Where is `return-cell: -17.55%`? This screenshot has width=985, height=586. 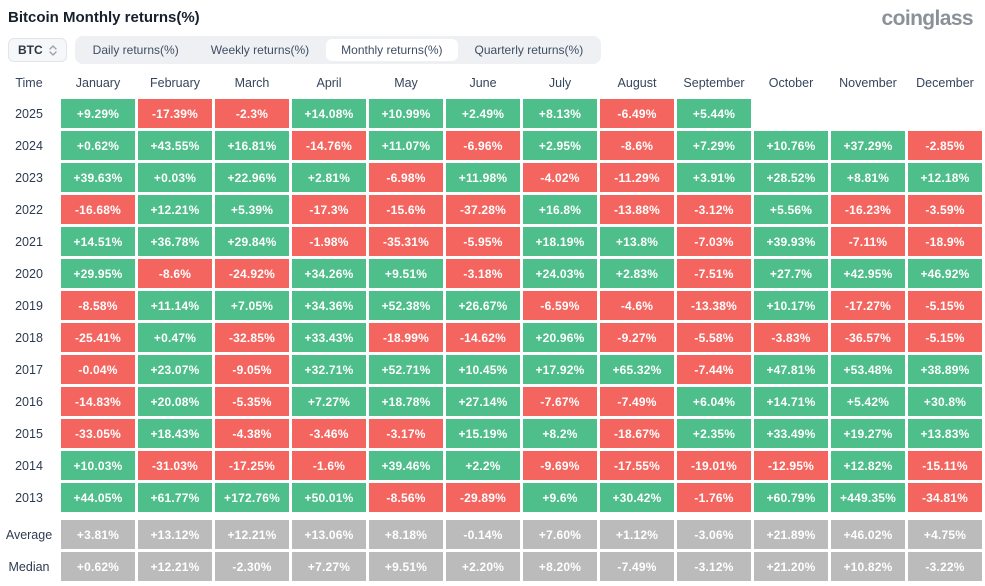 return-cell: -17.55% is located at coordinates (637, 465).